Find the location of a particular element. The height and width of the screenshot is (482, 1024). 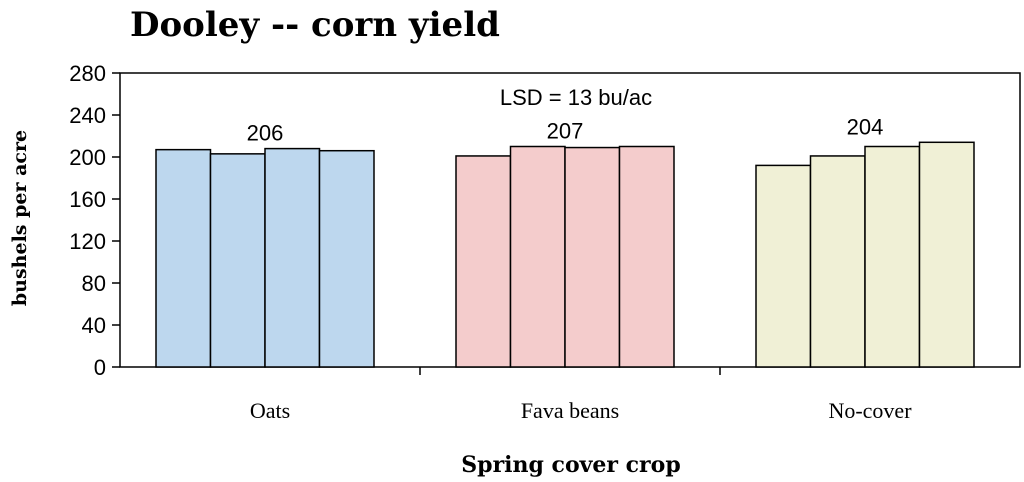

lsd-annotation: LSD = 13 bu/ac is located at coordinates (576, 97).